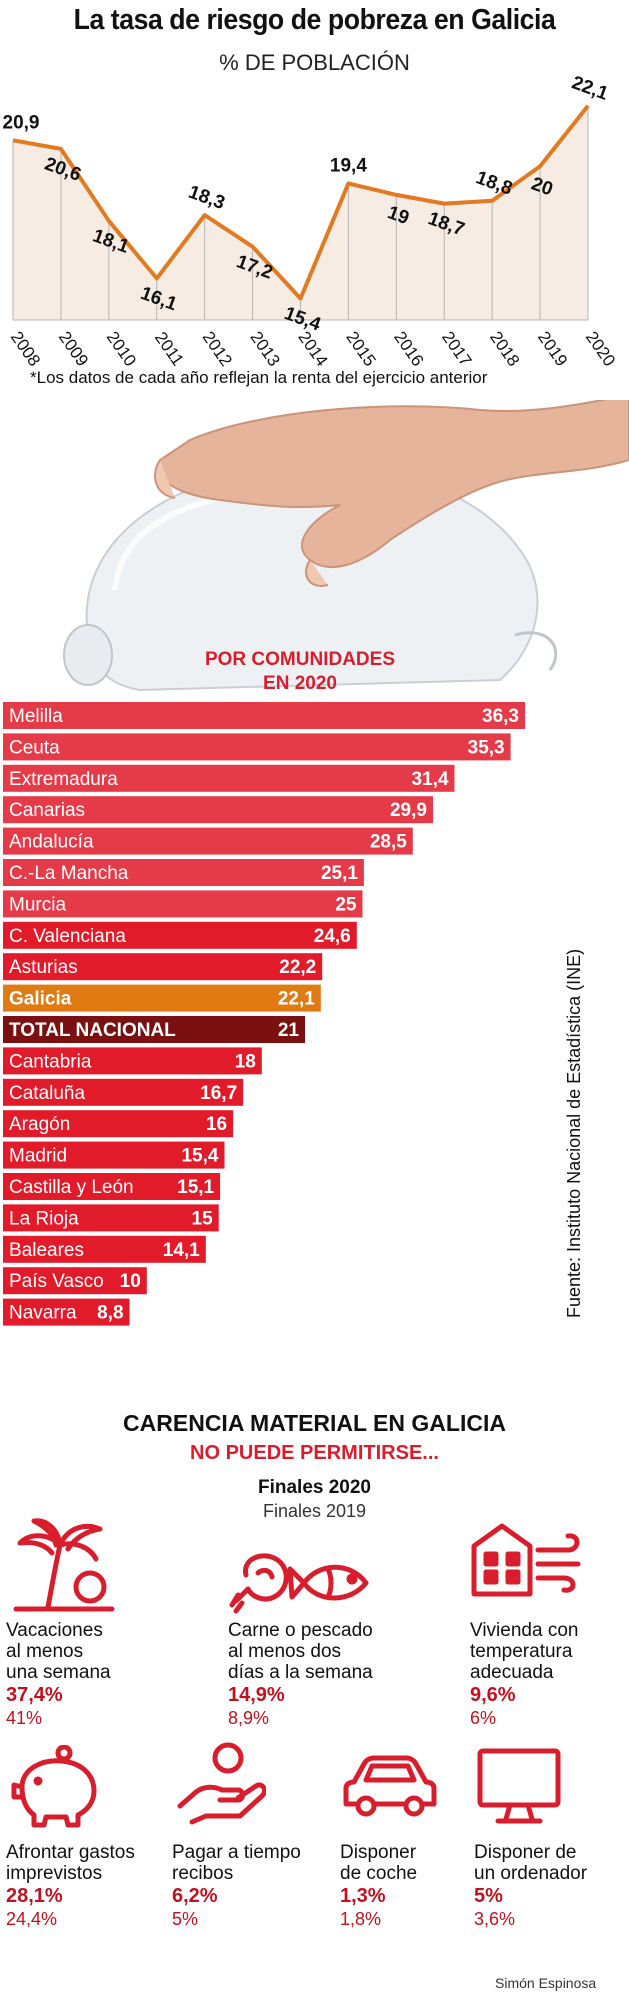 The width and height of the screenshot is (629, 2000). I want to click on item-label-line: Vacaciones, so click(54, 1630).